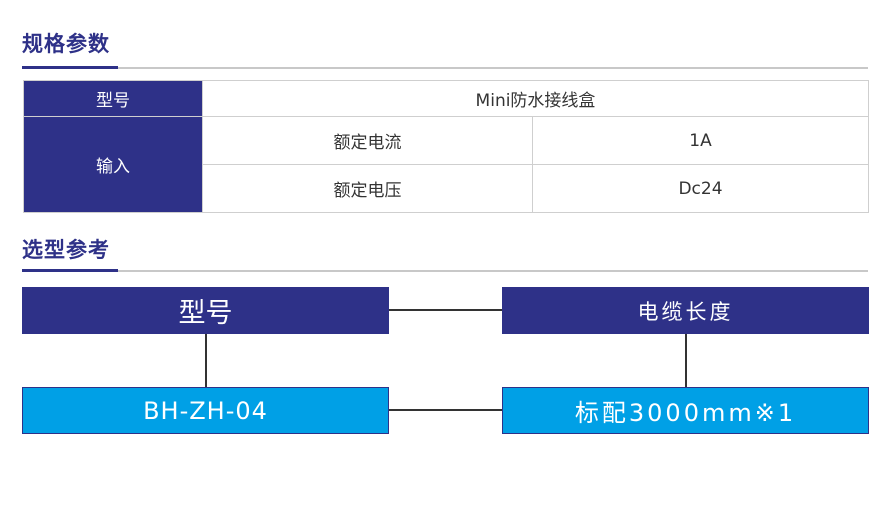 The width and height of the screenshot is (891, 505). I want to click on voltage-value: Dc24, so click(700, 188).